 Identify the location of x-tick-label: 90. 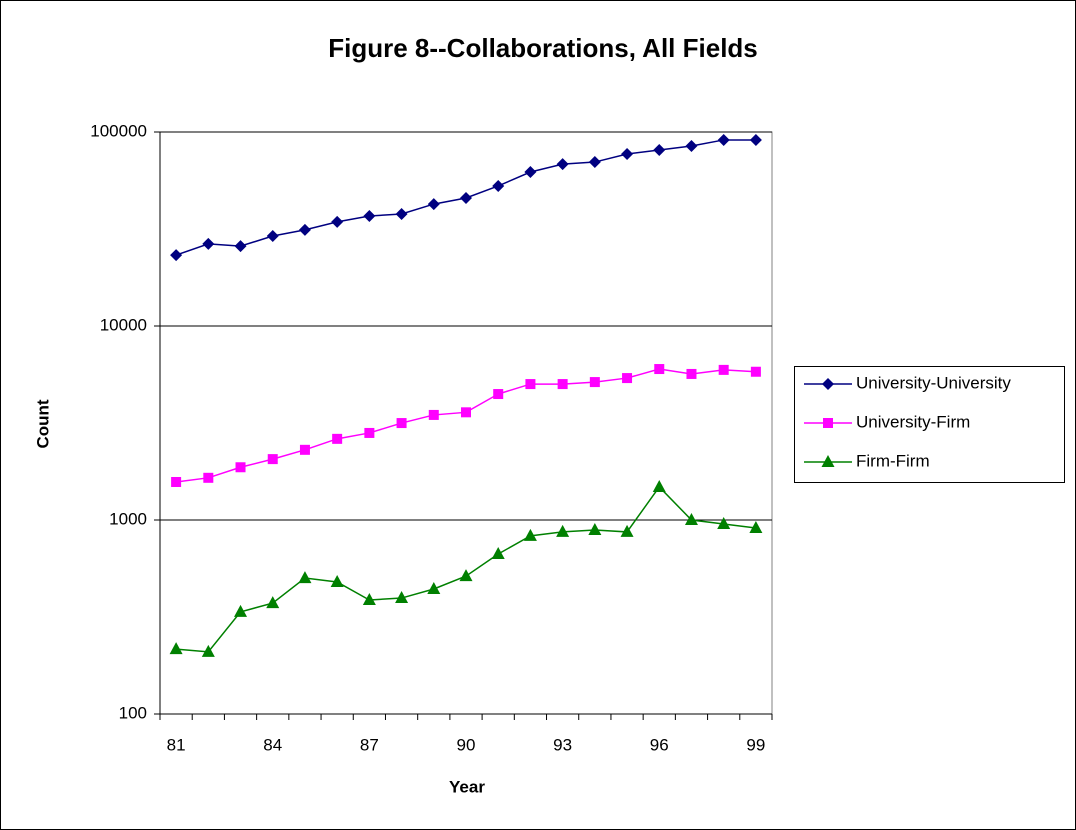
(466, 744).